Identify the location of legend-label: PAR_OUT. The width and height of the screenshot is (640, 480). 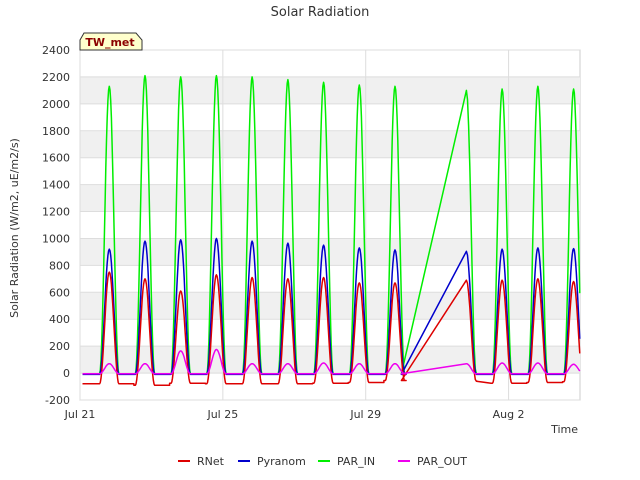
(442, 461).